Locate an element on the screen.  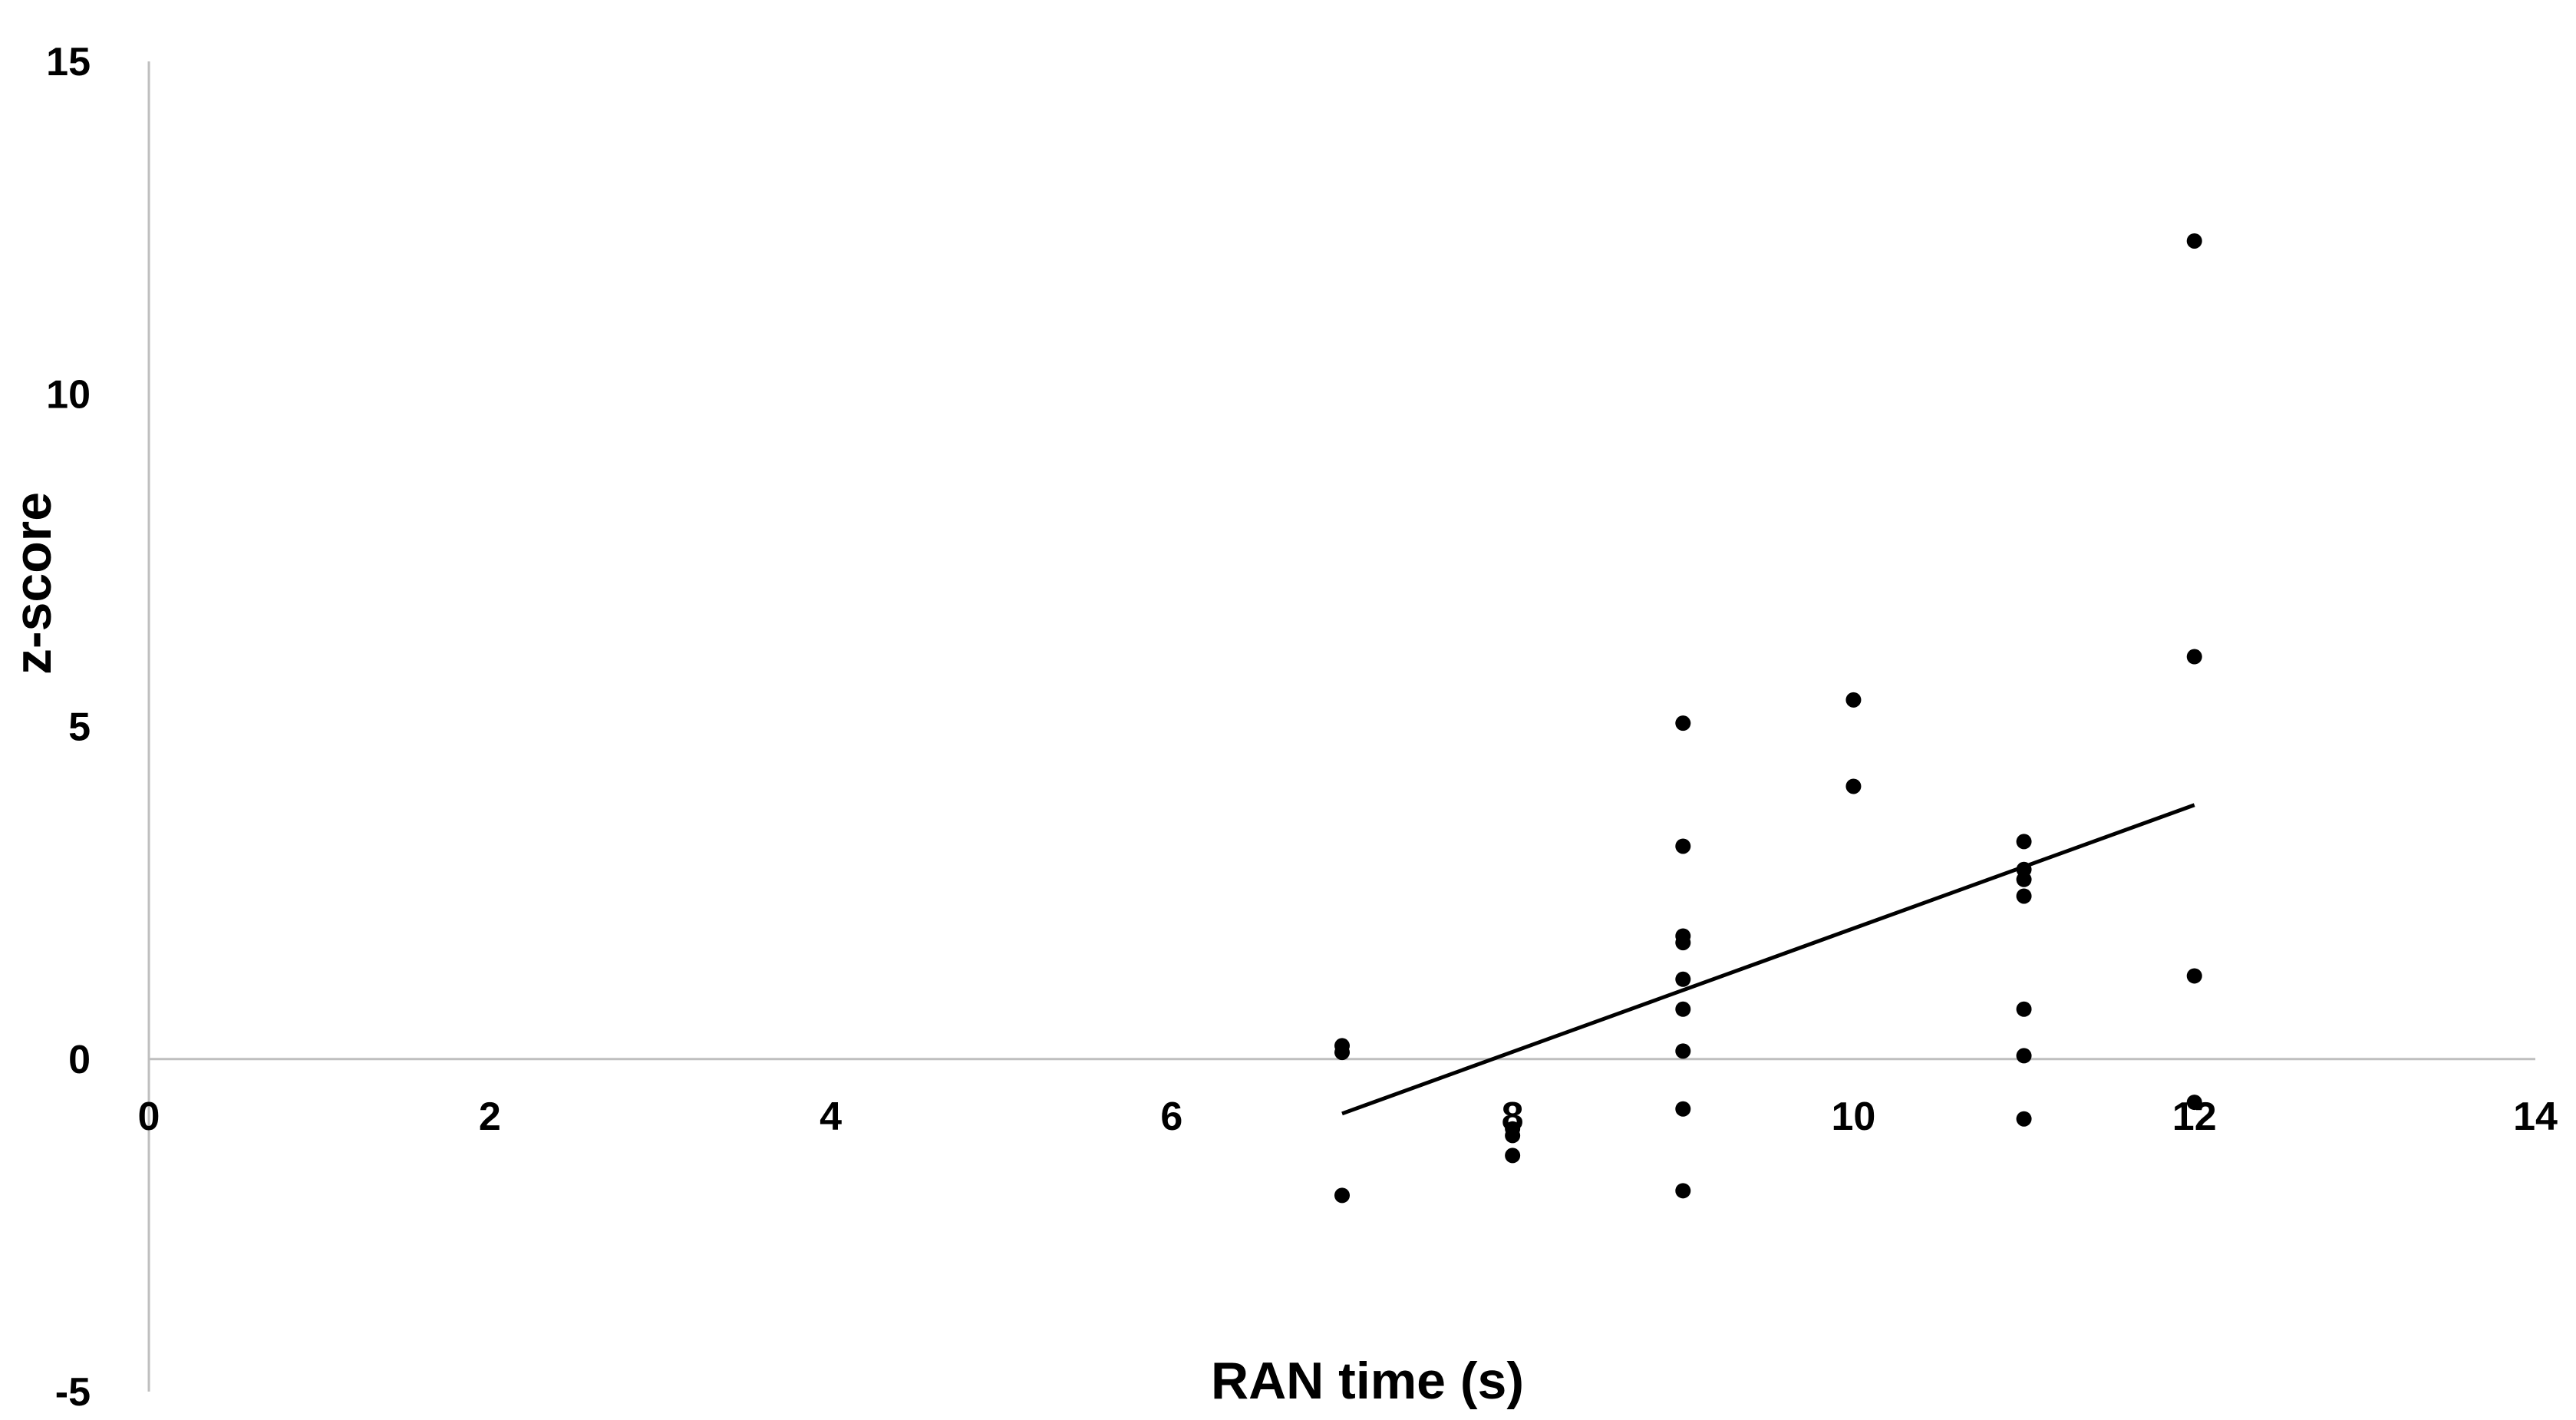
y-tick-label: 0 is located at coordinates (79, 1060).